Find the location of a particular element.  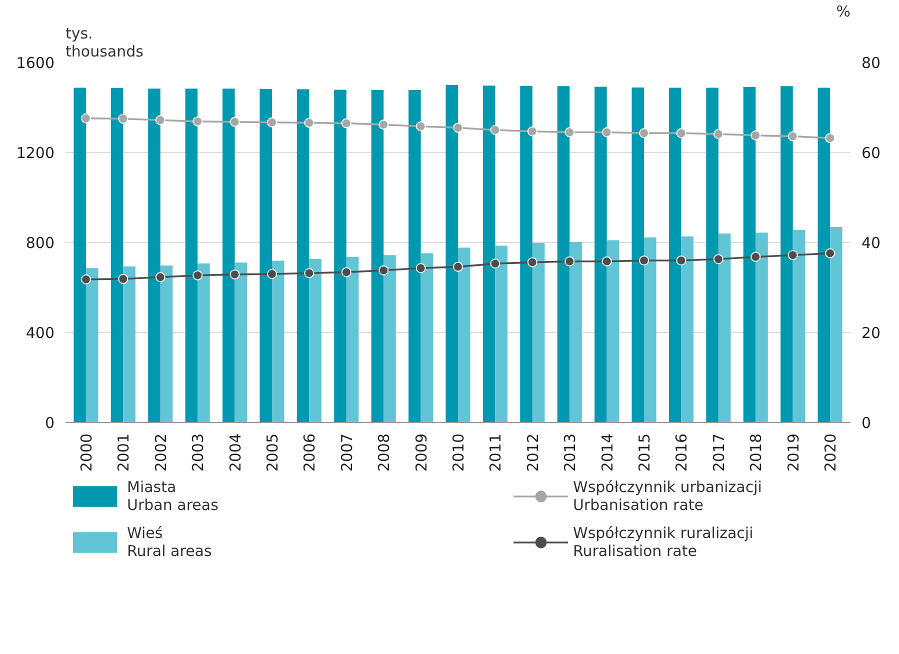

x-tick-label: 2019 is located at coordinates (793, 452).